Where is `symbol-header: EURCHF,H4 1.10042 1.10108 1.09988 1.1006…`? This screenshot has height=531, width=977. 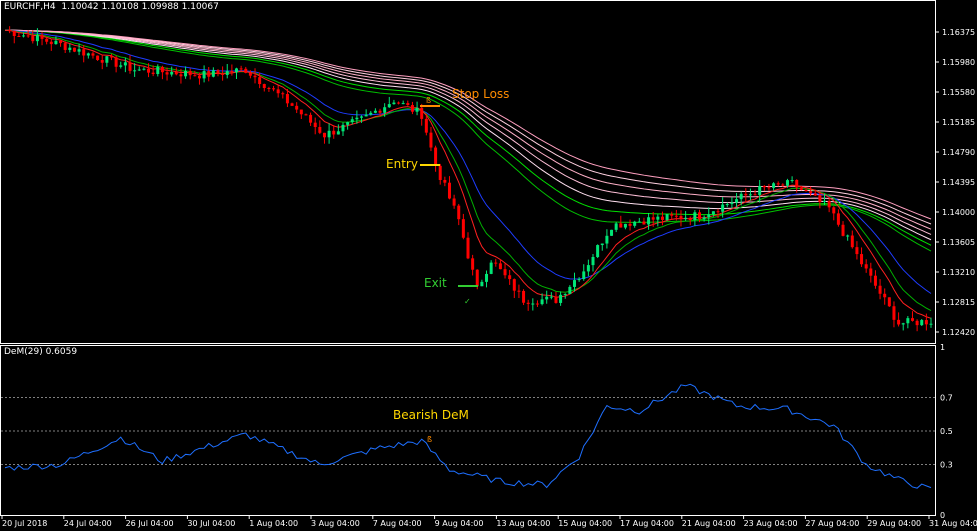 symbol-header: EURCHF,H4 1.10042 1.10108 1.09988 1.1006… is located at coordinates (111, 7).